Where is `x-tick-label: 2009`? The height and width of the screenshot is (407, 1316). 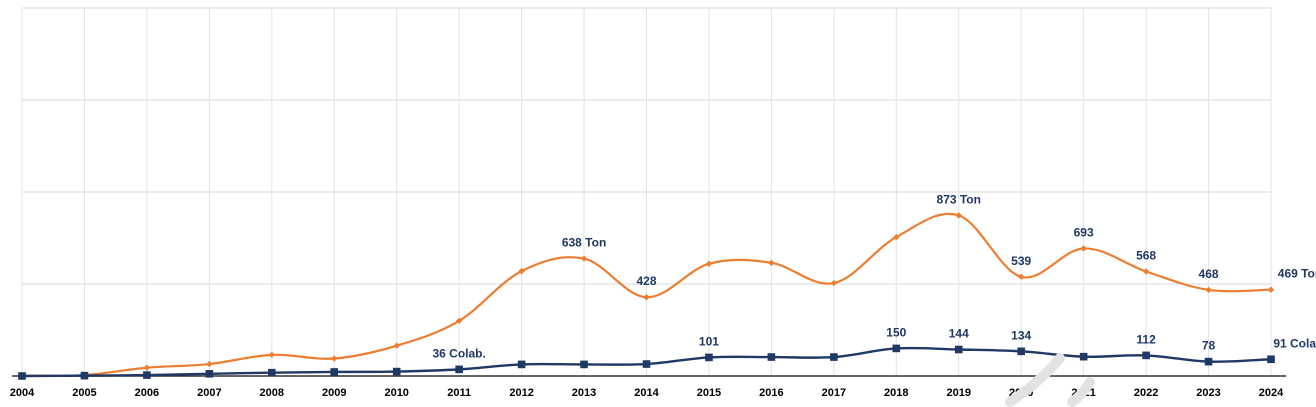 x-tick-label: 2009 is located at coordinates (334, 393).